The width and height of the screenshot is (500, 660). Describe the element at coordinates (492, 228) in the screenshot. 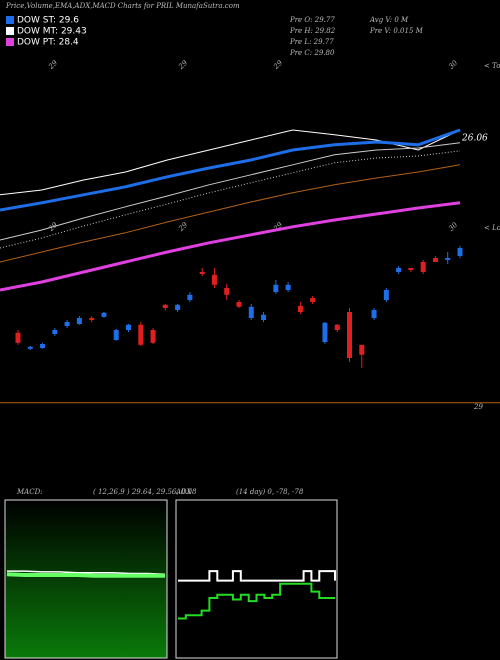

I see `side-label: < Losm` at that location.